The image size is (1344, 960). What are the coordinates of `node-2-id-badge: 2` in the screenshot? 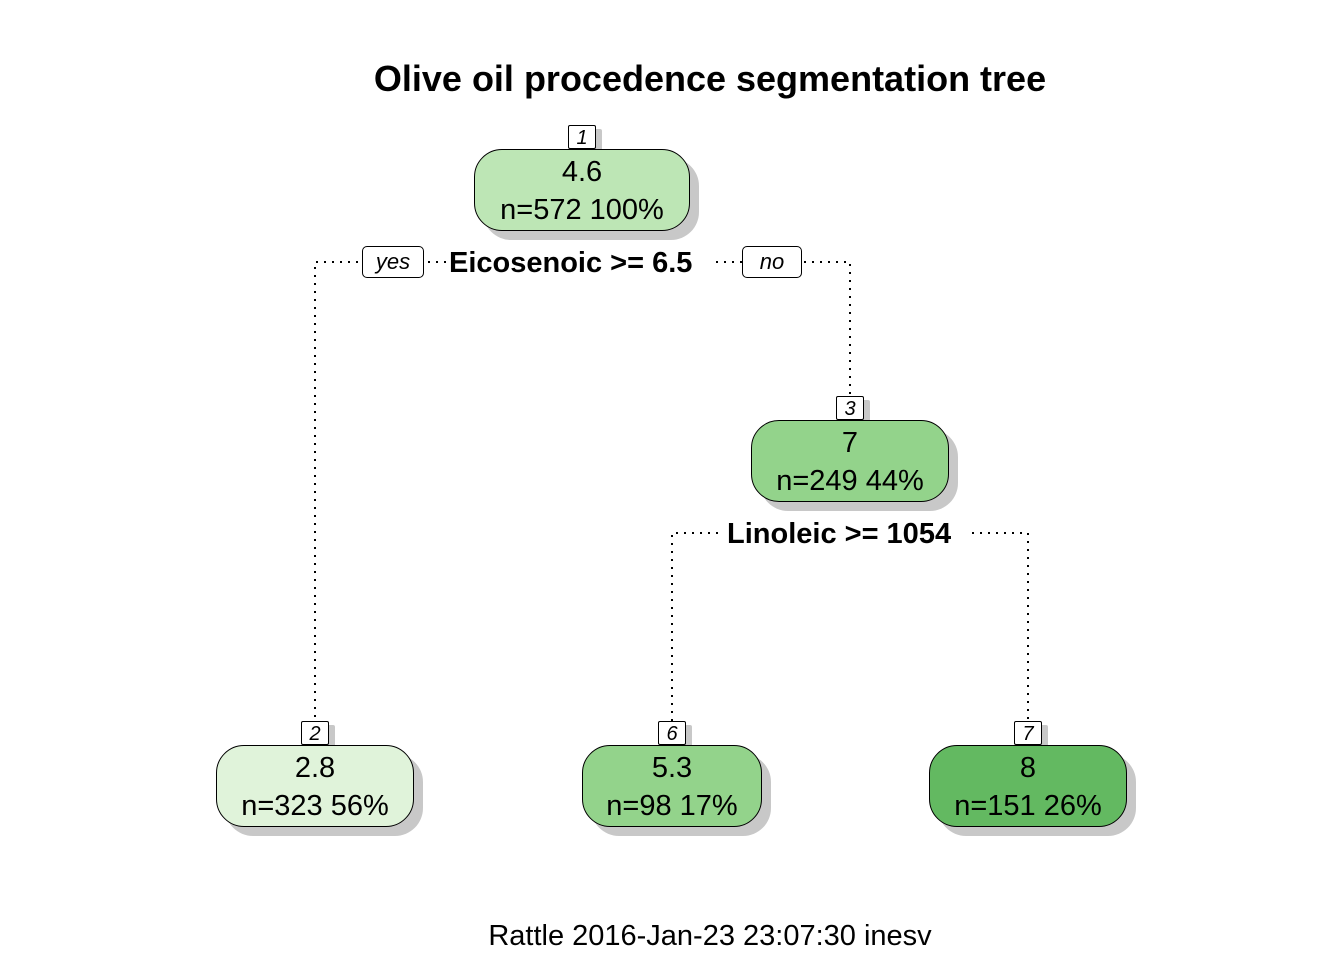 It's located at (315, 733).